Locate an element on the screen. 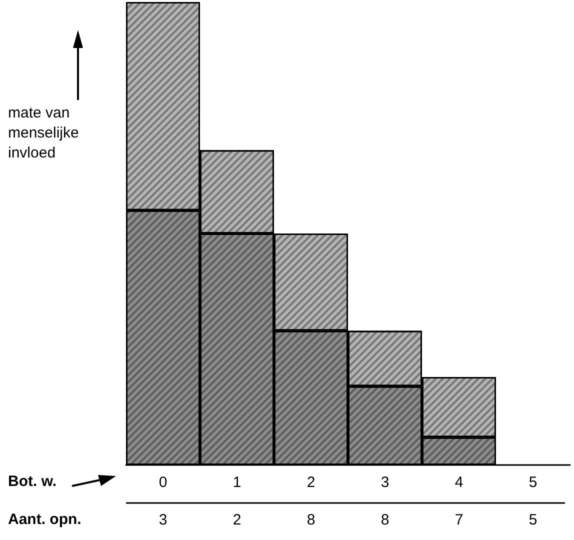  text: Aant. opn. is located at coordinates (45, 519).